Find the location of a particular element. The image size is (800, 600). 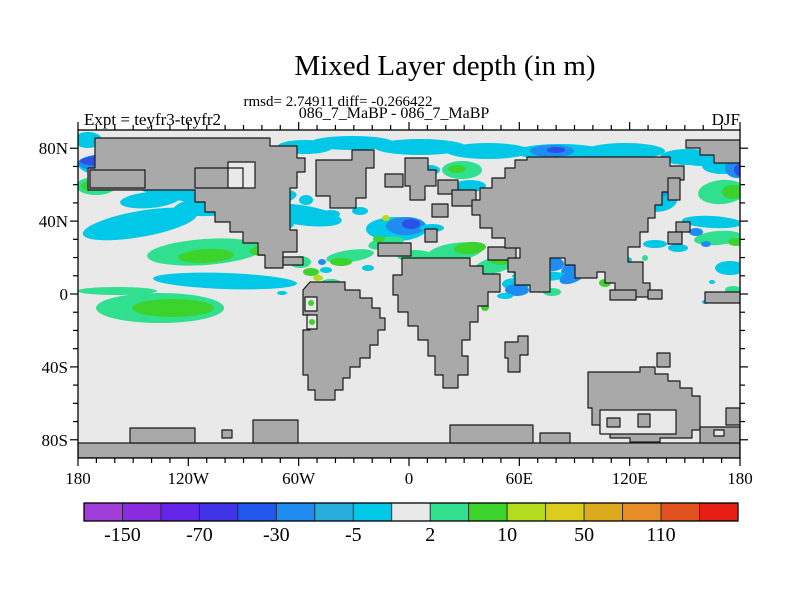

land-turkey-caucasus is located at coordinates (502, 253).